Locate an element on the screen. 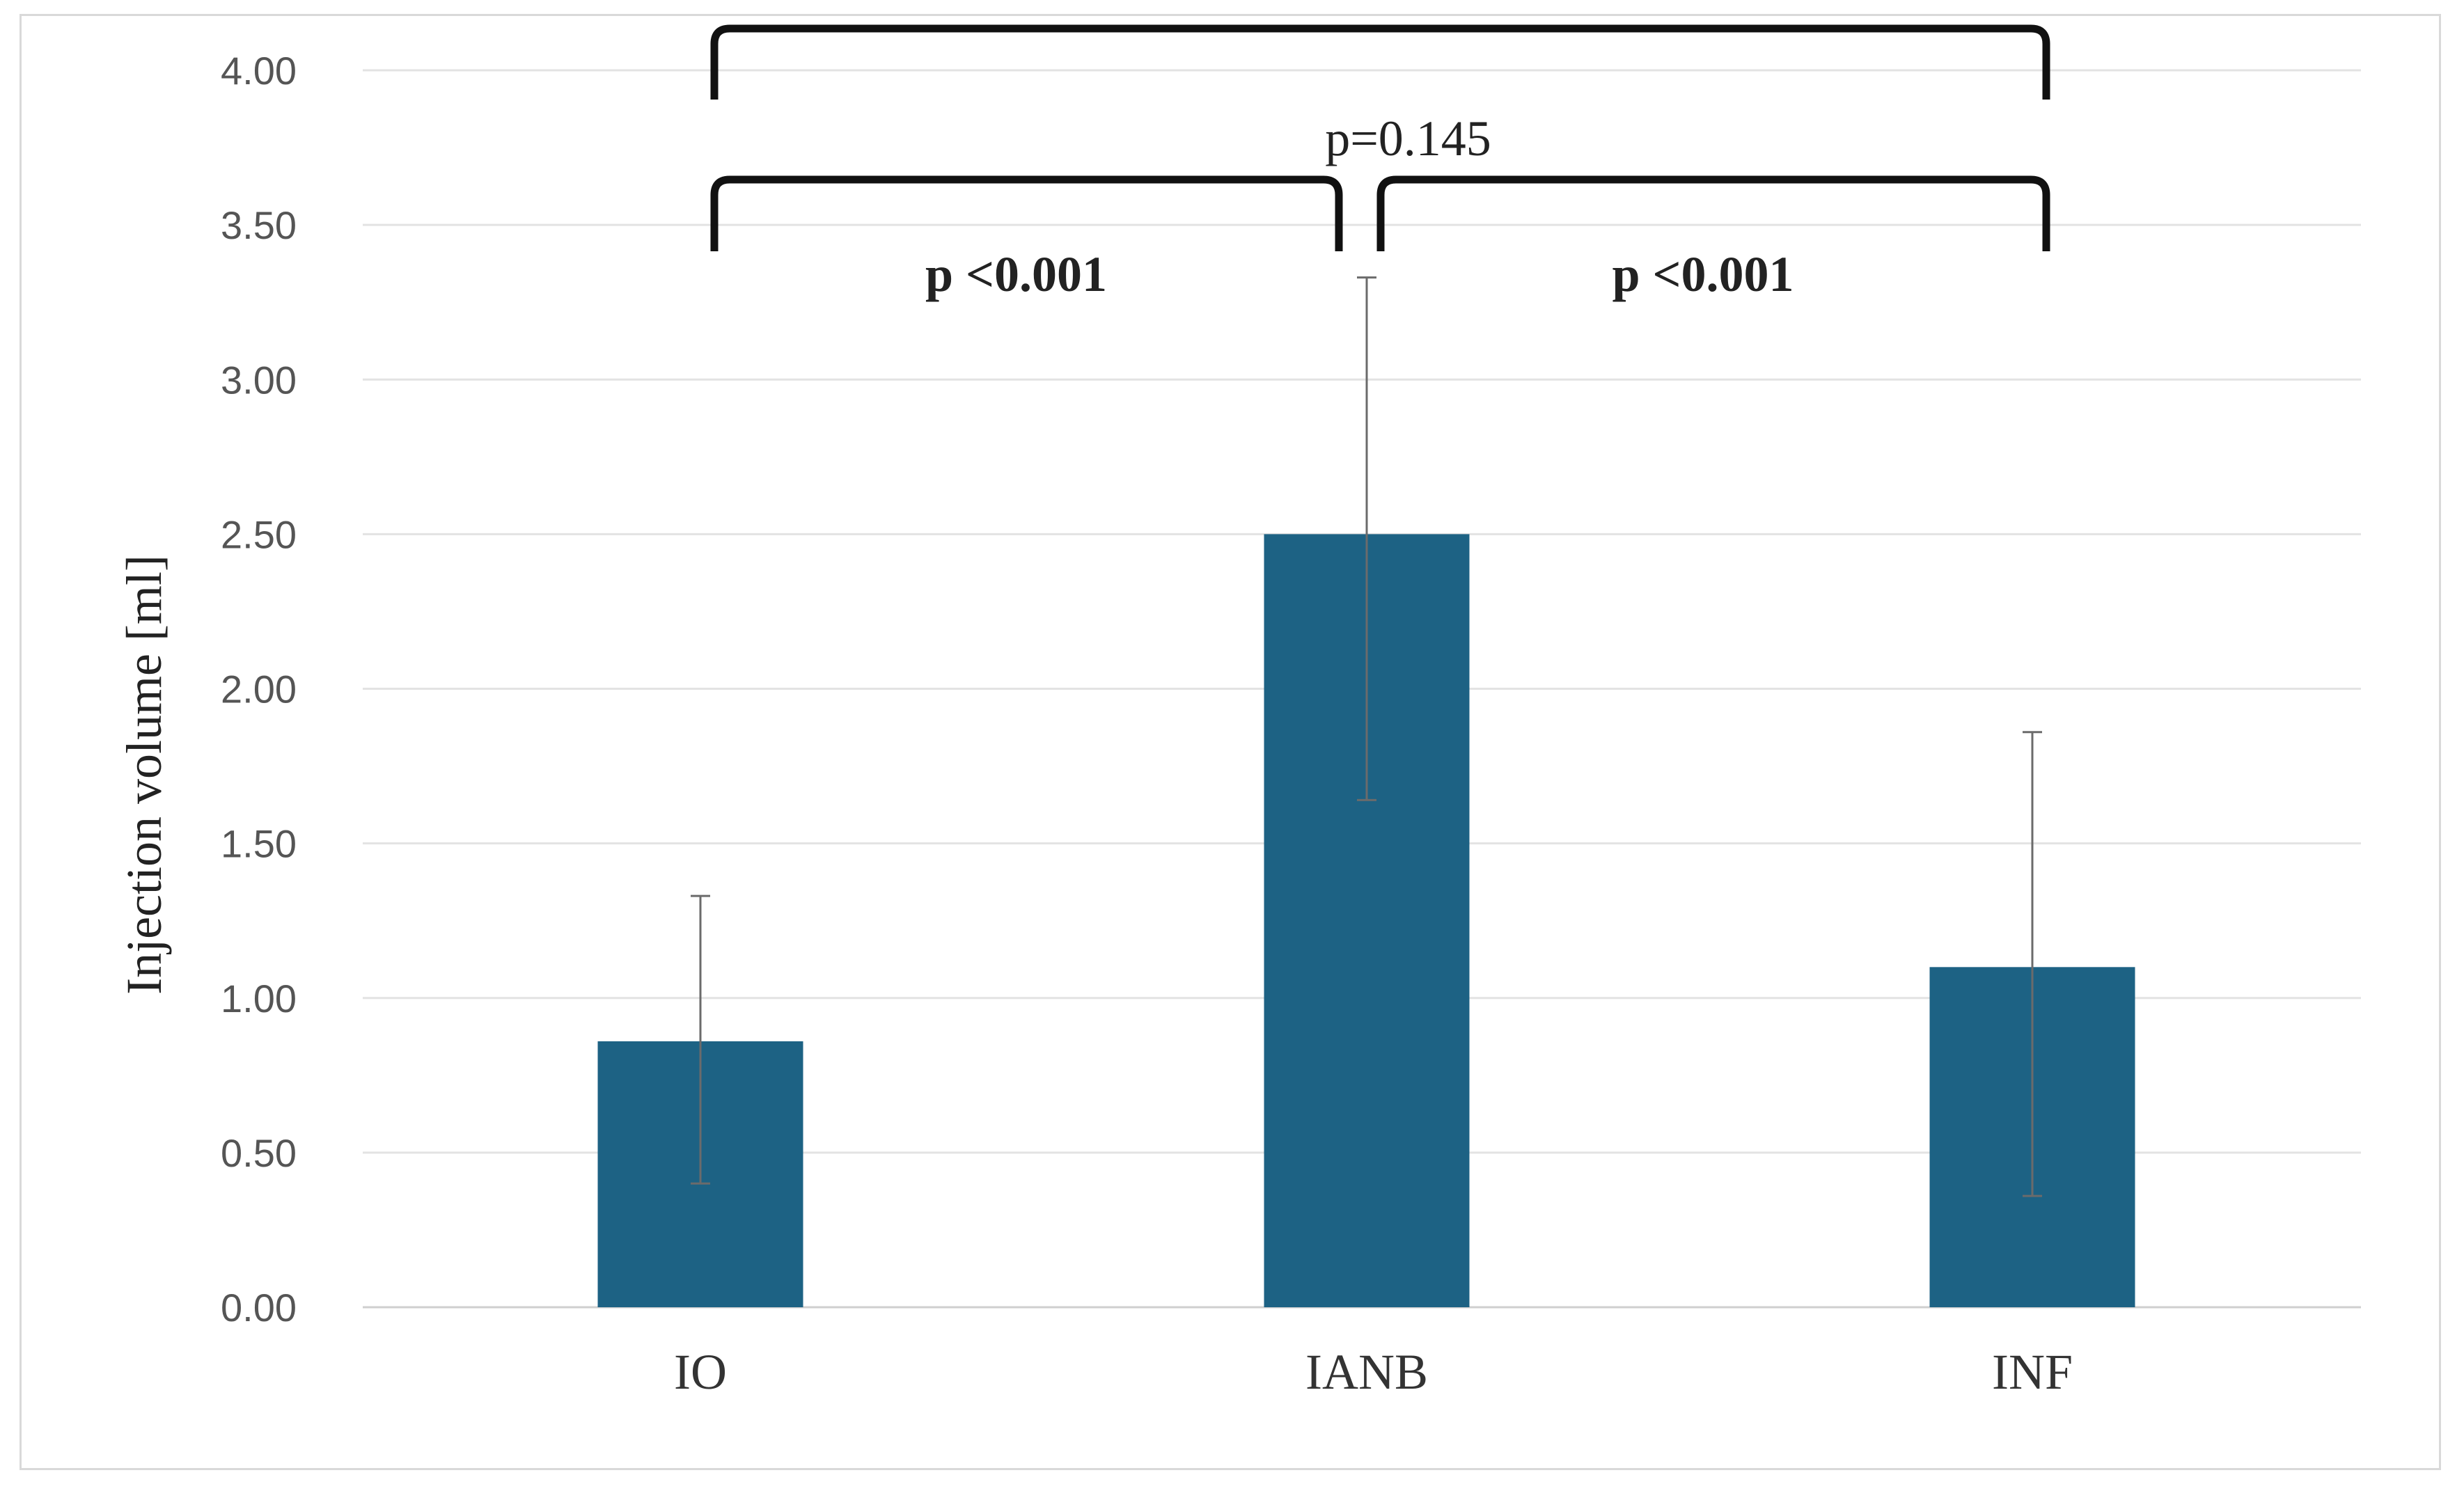 The height and width of the screenshot is (1491, 2464). p-value-label: p=0.145 is located at coordinates (1408, 138).